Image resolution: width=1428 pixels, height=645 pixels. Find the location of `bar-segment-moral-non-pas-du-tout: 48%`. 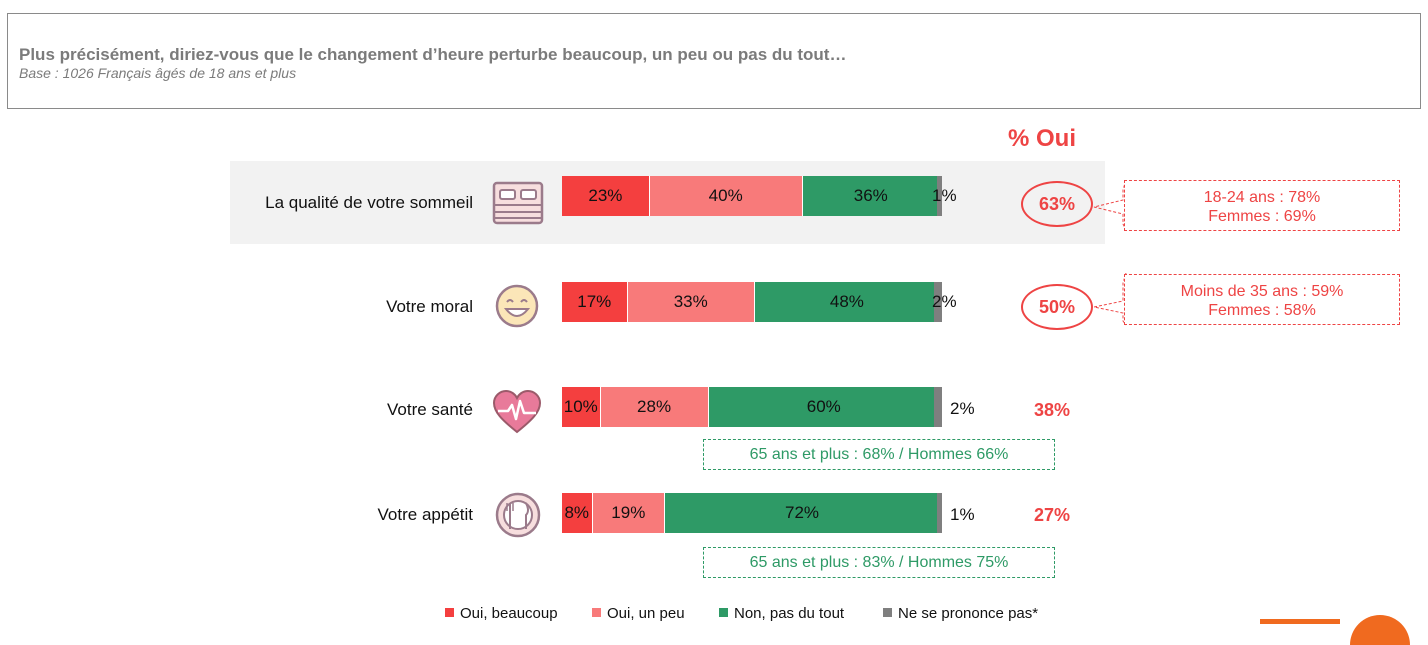

bar-segment-moral-non-pas-du-tout: 48% is located at coordinates (847, 302).